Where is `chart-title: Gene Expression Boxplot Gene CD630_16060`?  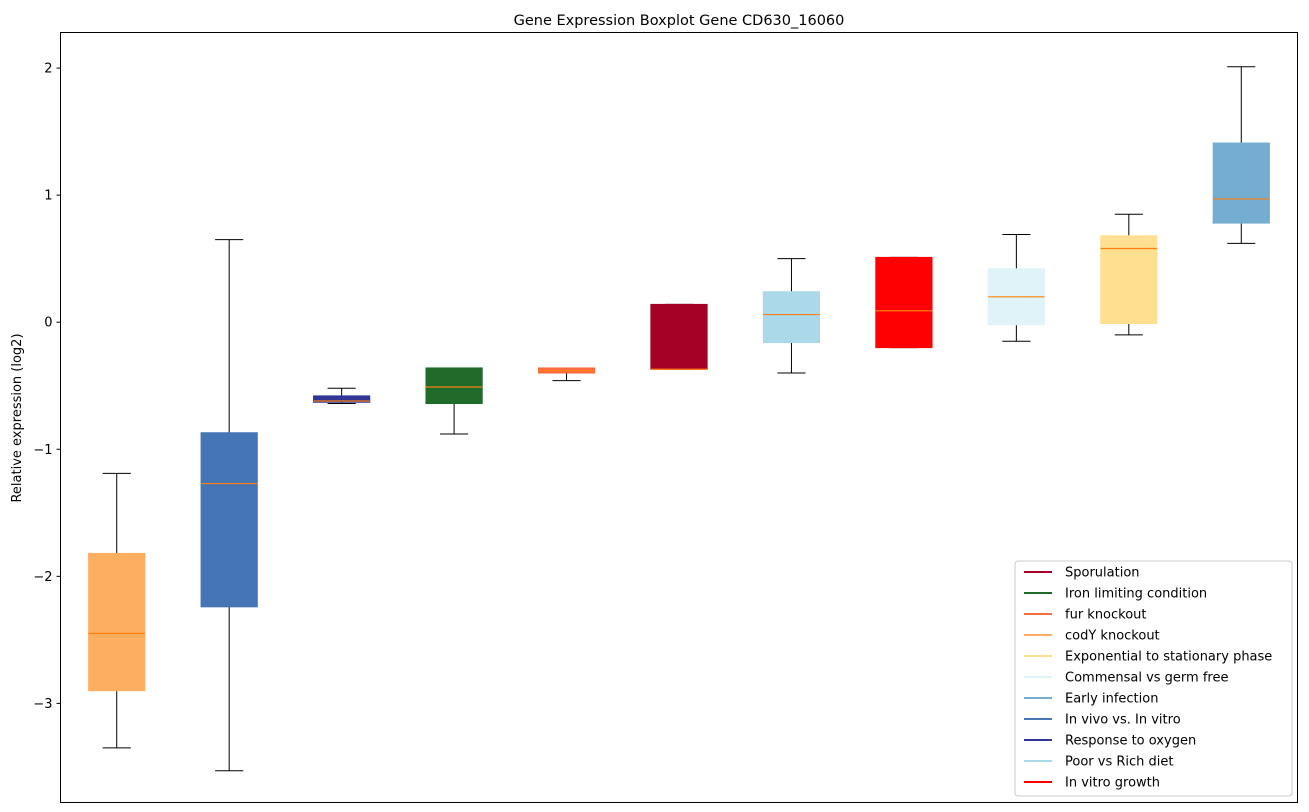
chart-title: Gene Expression Boxplot Gene CD630_16060 is located at coordinates (679, 21).